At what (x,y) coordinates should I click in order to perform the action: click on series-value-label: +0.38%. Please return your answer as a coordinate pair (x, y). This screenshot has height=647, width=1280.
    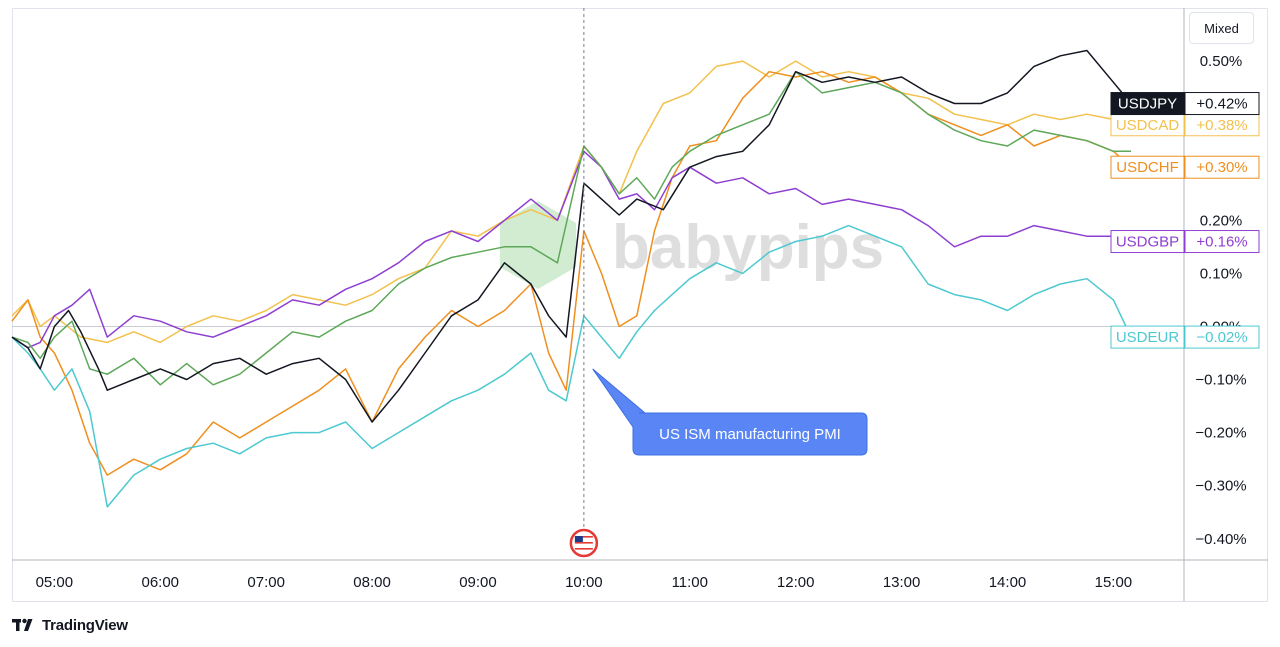
    Looking at the image, I should click on (1221, 125).